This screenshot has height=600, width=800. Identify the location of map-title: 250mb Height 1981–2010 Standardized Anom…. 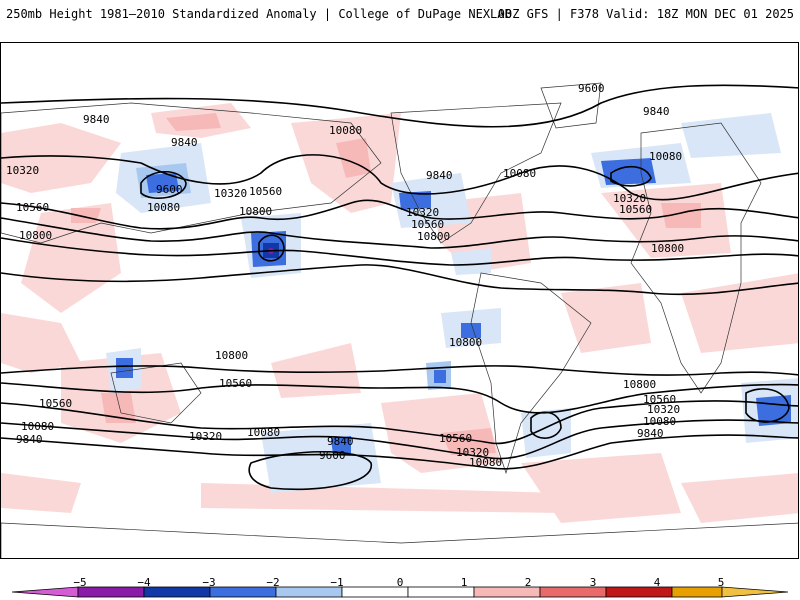
(259, 14).